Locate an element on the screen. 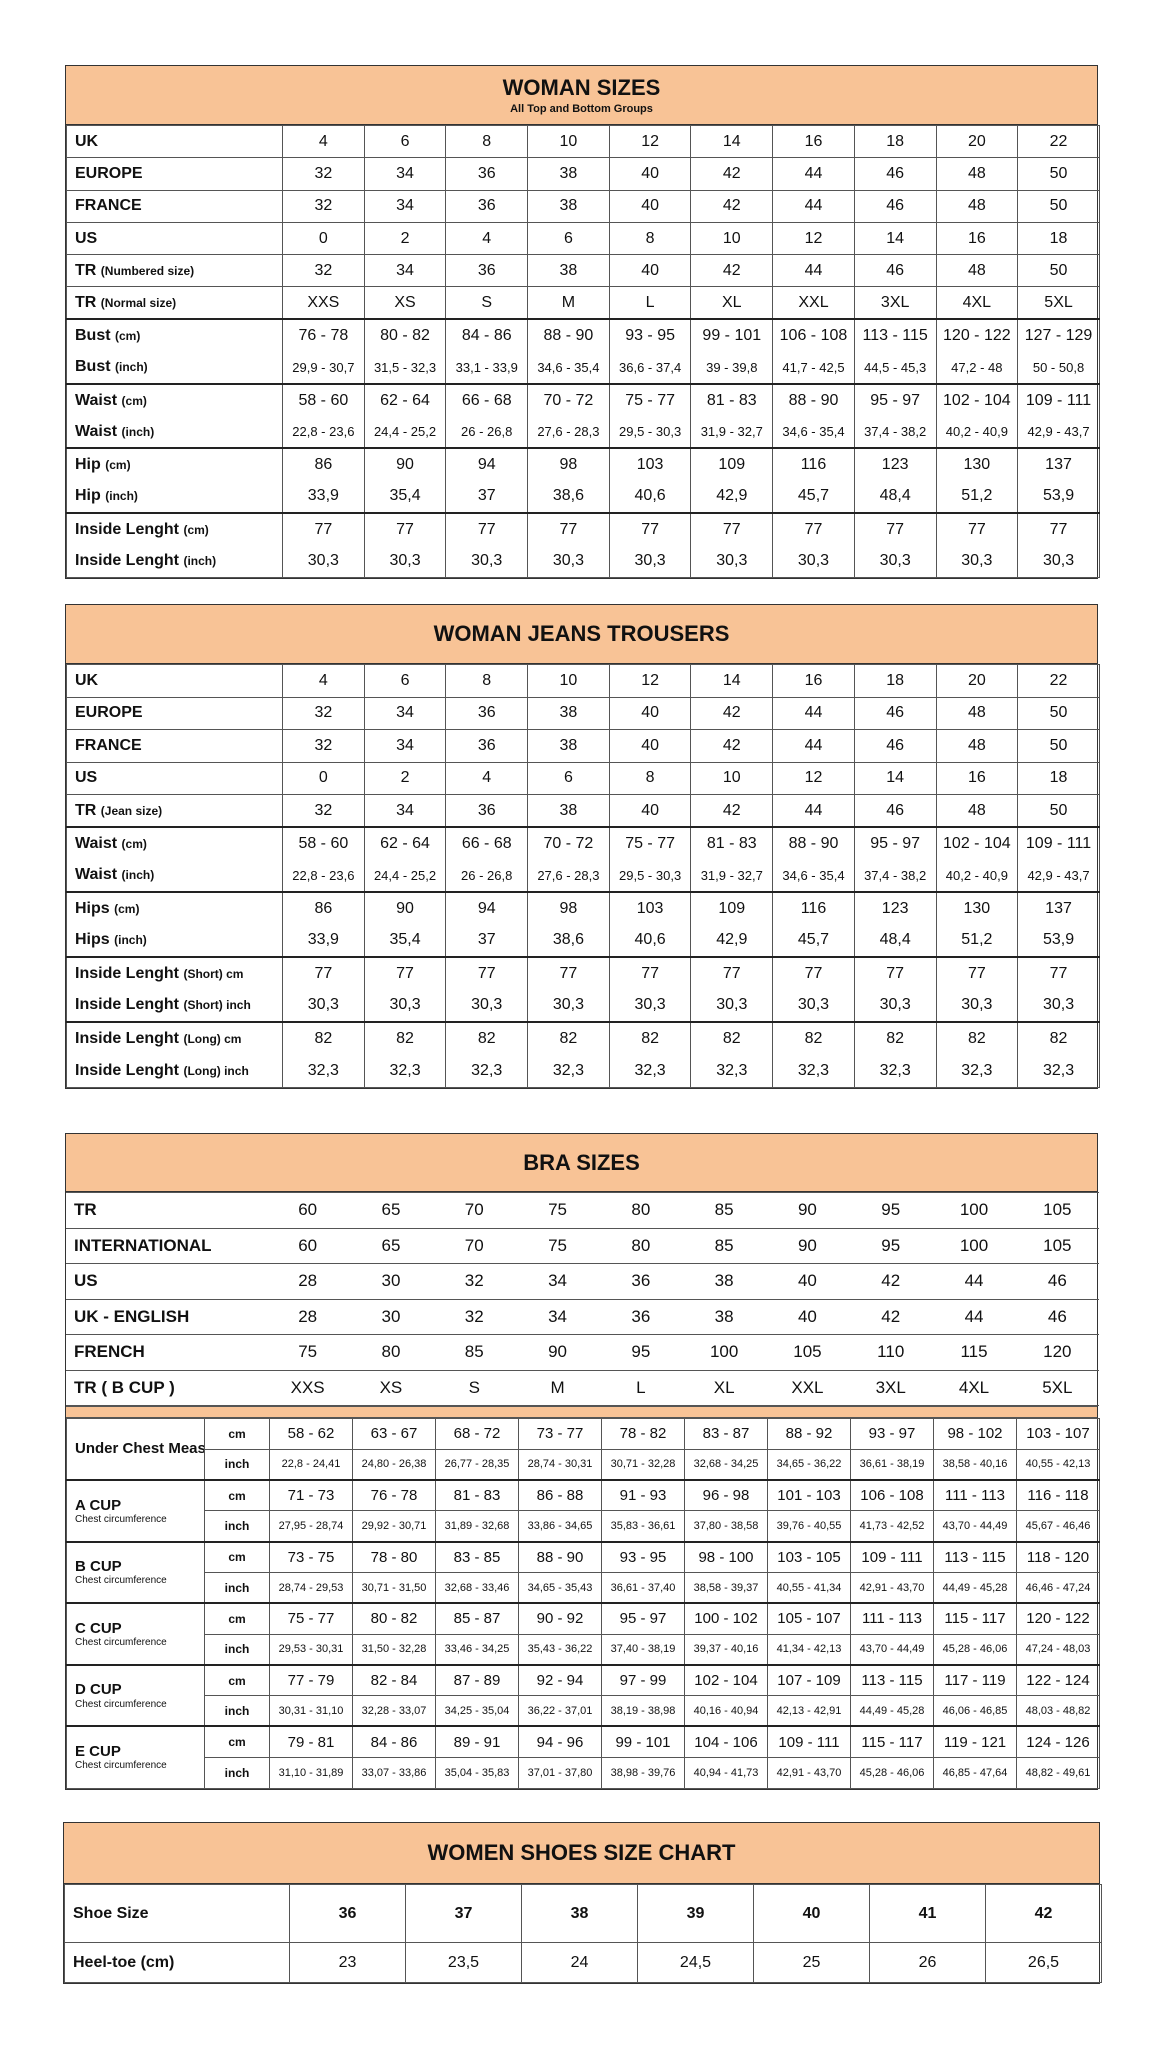 The width and height of the screenshot is (1164, 2048). size-cell: 32 is located at coordinates (323, 713).